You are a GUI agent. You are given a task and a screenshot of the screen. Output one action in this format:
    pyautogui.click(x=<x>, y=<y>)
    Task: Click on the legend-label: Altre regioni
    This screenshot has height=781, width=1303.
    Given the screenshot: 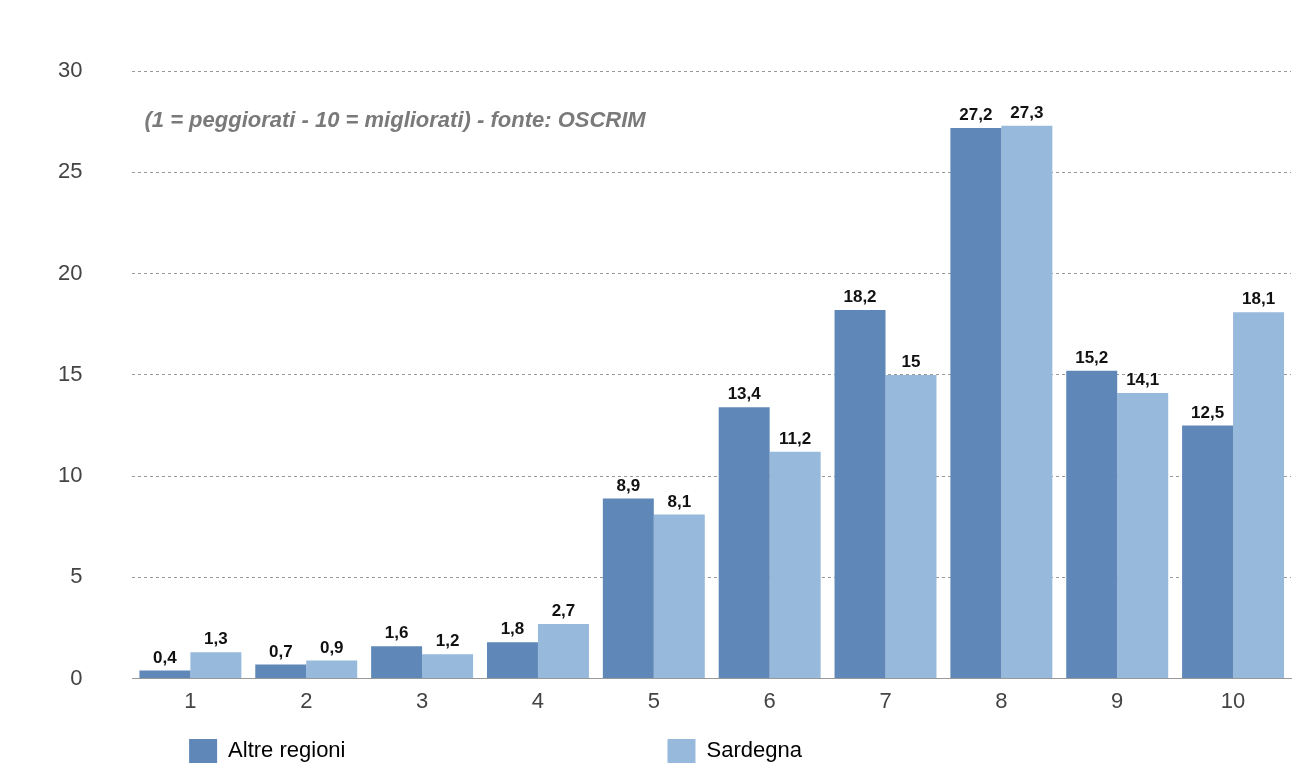 What is the action you would take?
    pyautogui.click(x=441, y=750)
    